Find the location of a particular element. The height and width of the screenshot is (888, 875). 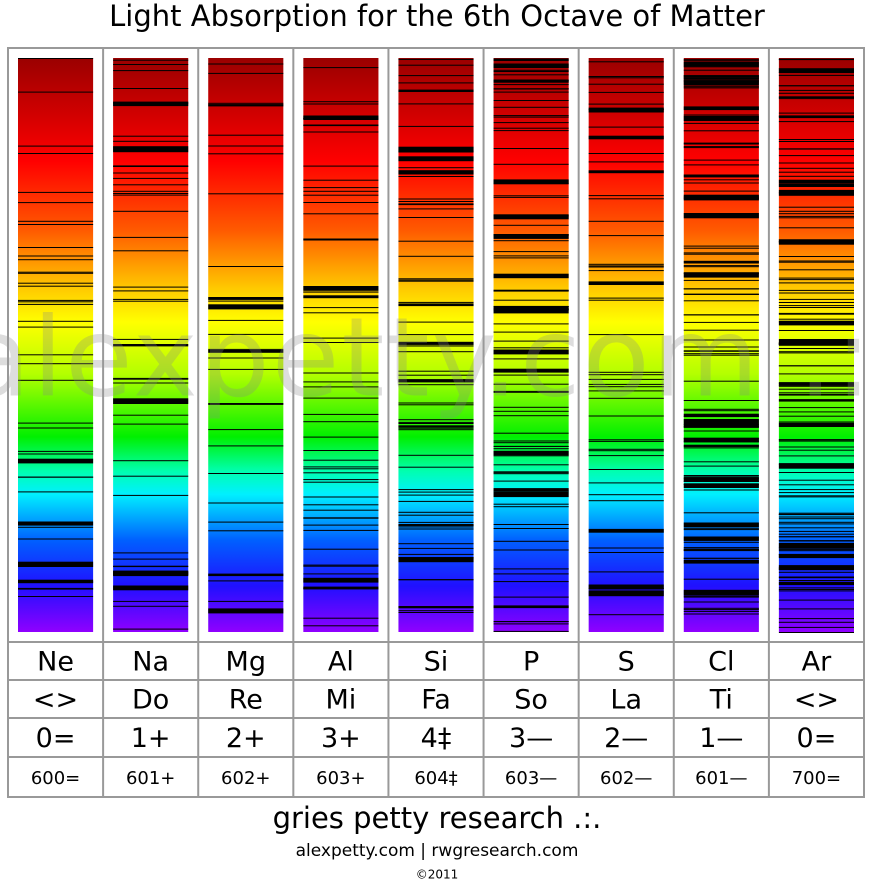

element-label: Mg is located at coordinates (246, 662).